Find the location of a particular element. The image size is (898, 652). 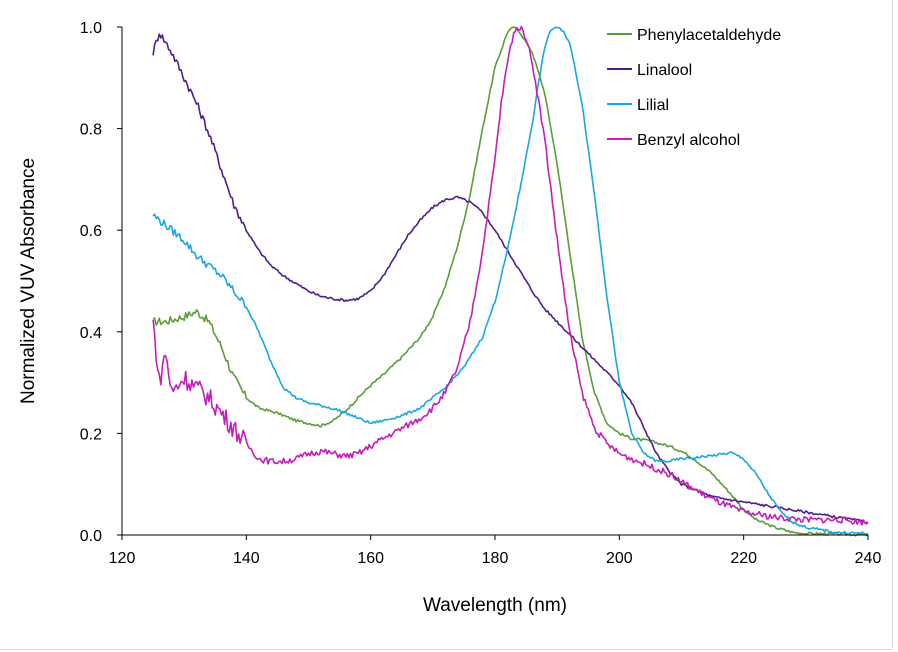

frame-bottom-edge is located at coordinates (446, 649).